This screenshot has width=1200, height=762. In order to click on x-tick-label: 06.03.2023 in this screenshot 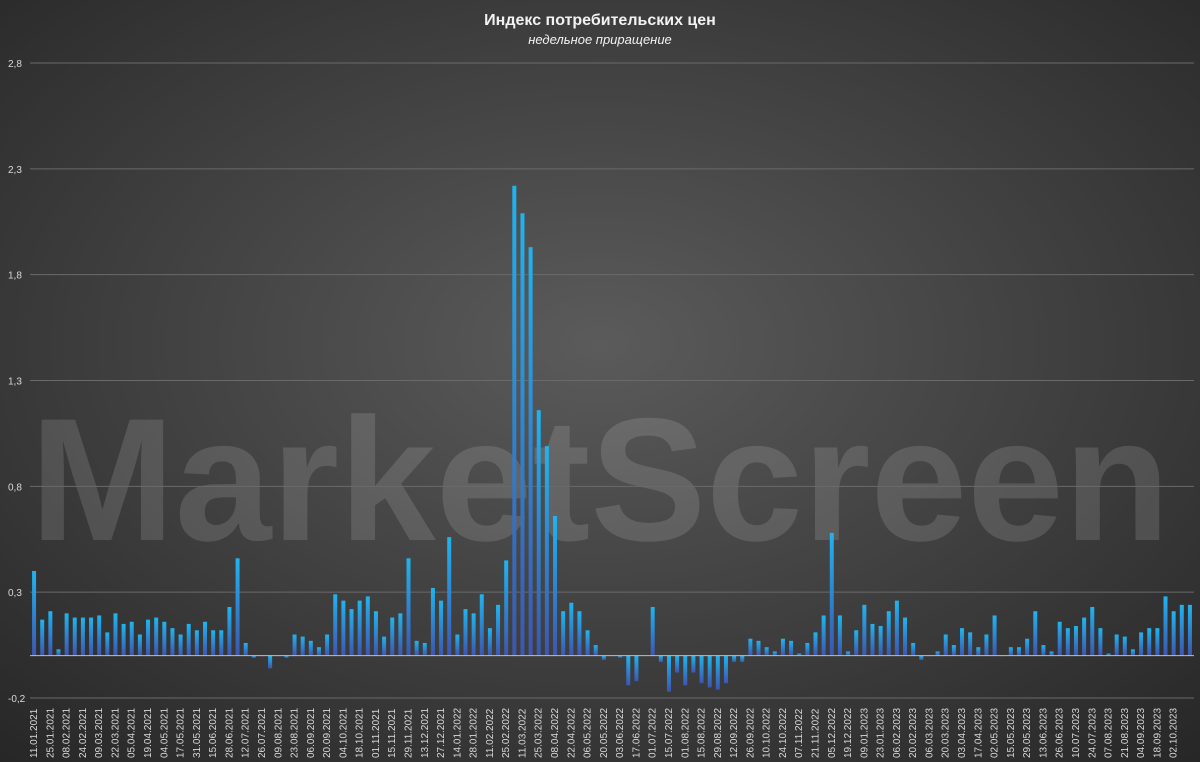, I will do `click(929, 733)`.